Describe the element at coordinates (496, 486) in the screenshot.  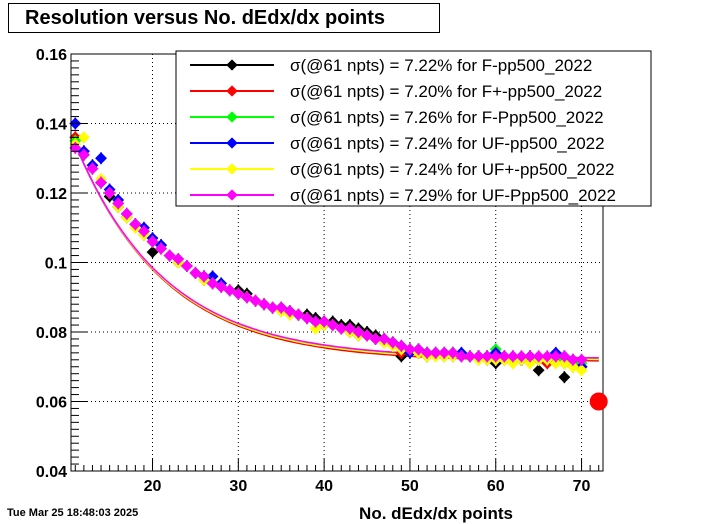
I see `x-tick-label: 60` at that location.